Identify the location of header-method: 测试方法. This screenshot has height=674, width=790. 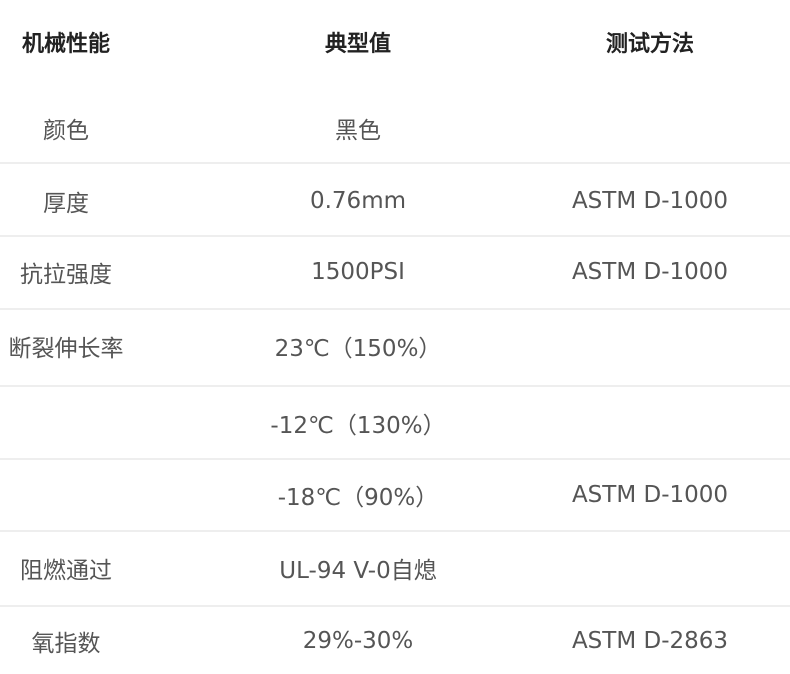
(650, 44).